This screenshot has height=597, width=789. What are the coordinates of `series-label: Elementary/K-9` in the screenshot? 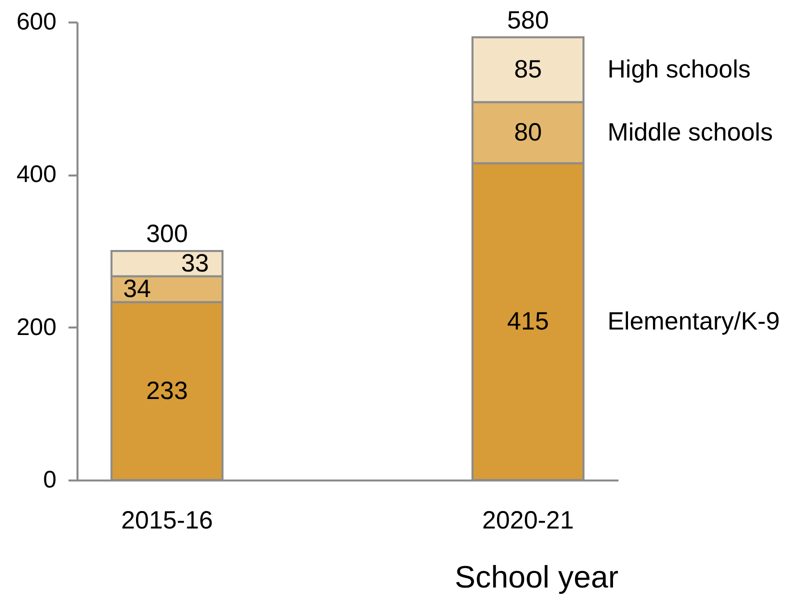 It's located at (693, 322).